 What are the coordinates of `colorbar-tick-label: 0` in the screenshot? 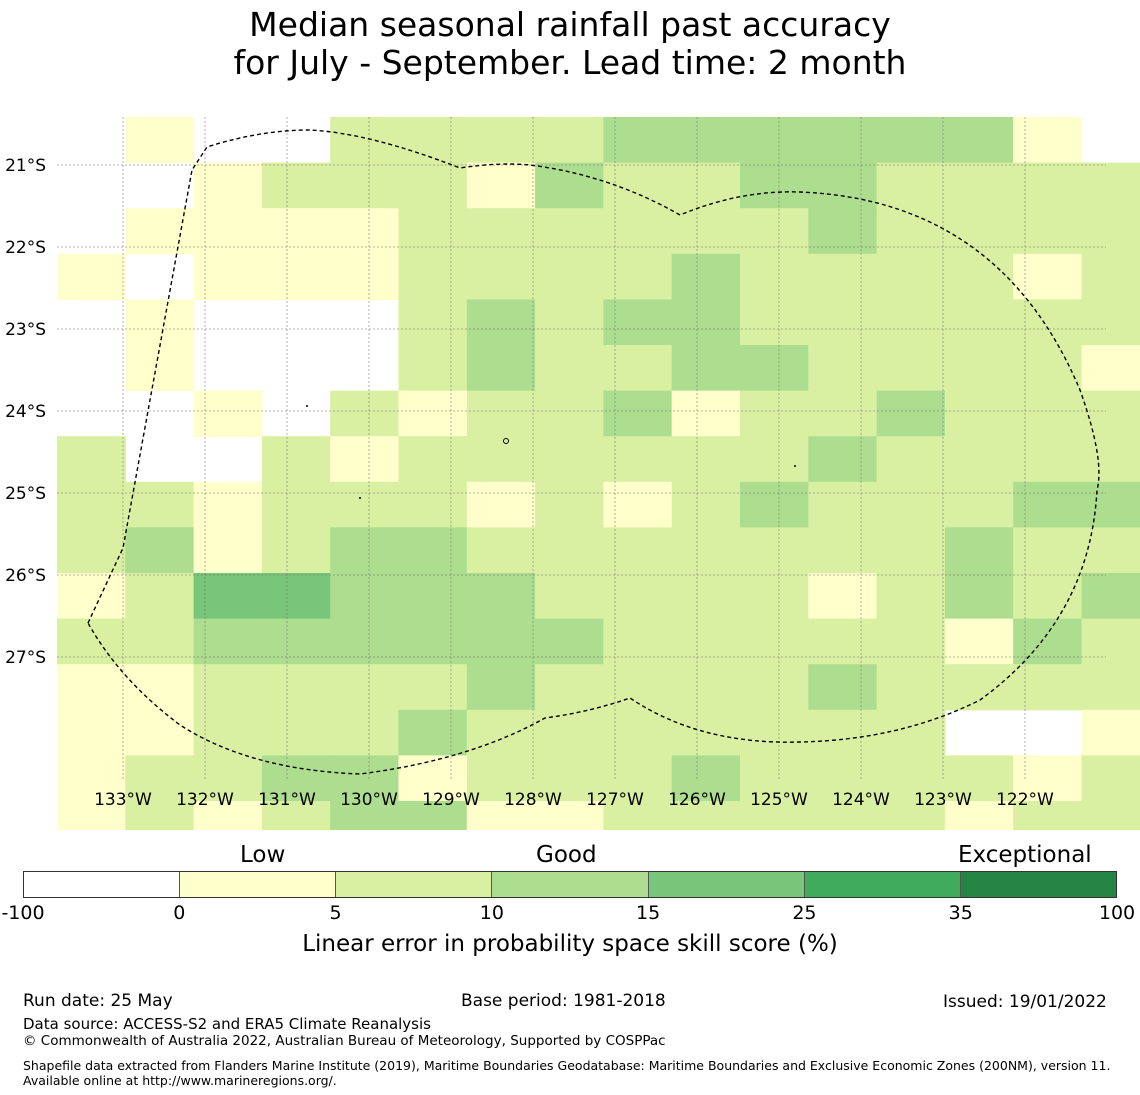 It's located at (179, 913).